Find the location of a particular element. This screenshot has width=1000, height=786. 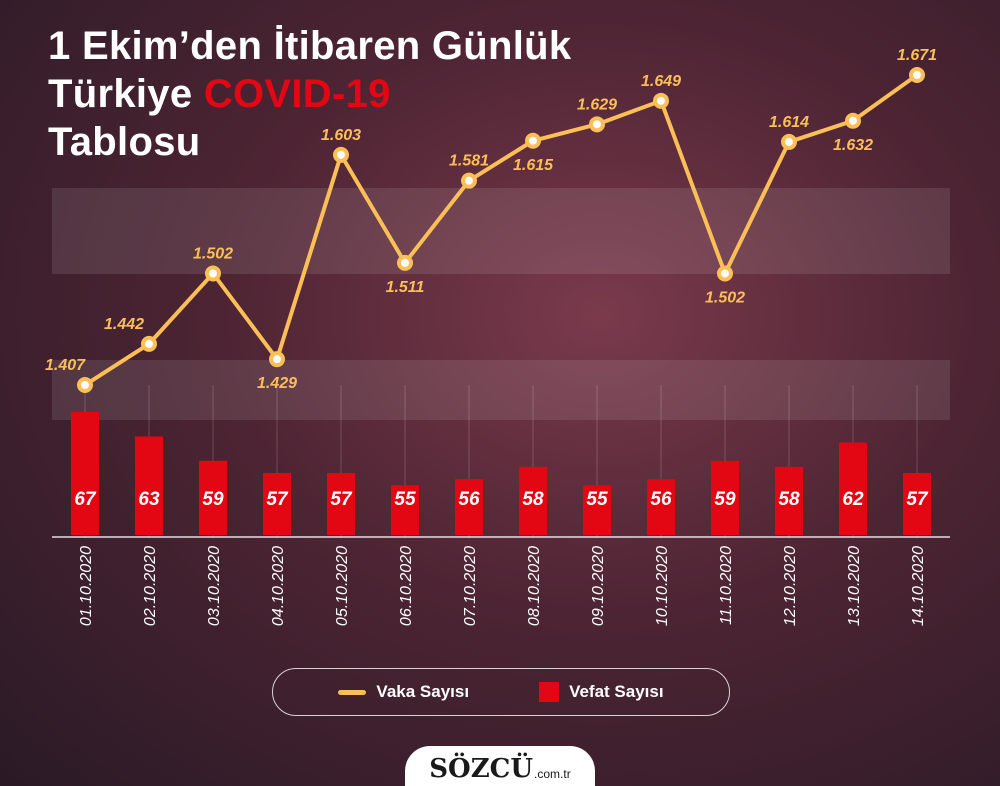

title-accent: COVID-19 is located at coordinates (297, 94).